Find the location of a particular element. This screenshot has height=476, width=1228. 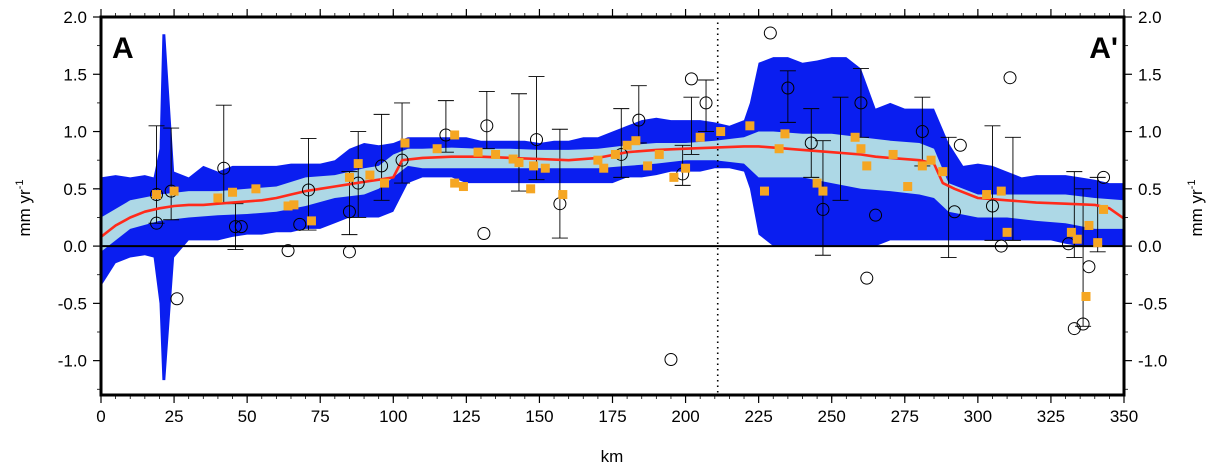

y-axis-label-left: mm yr-1 is located at coordinates (24, 208).